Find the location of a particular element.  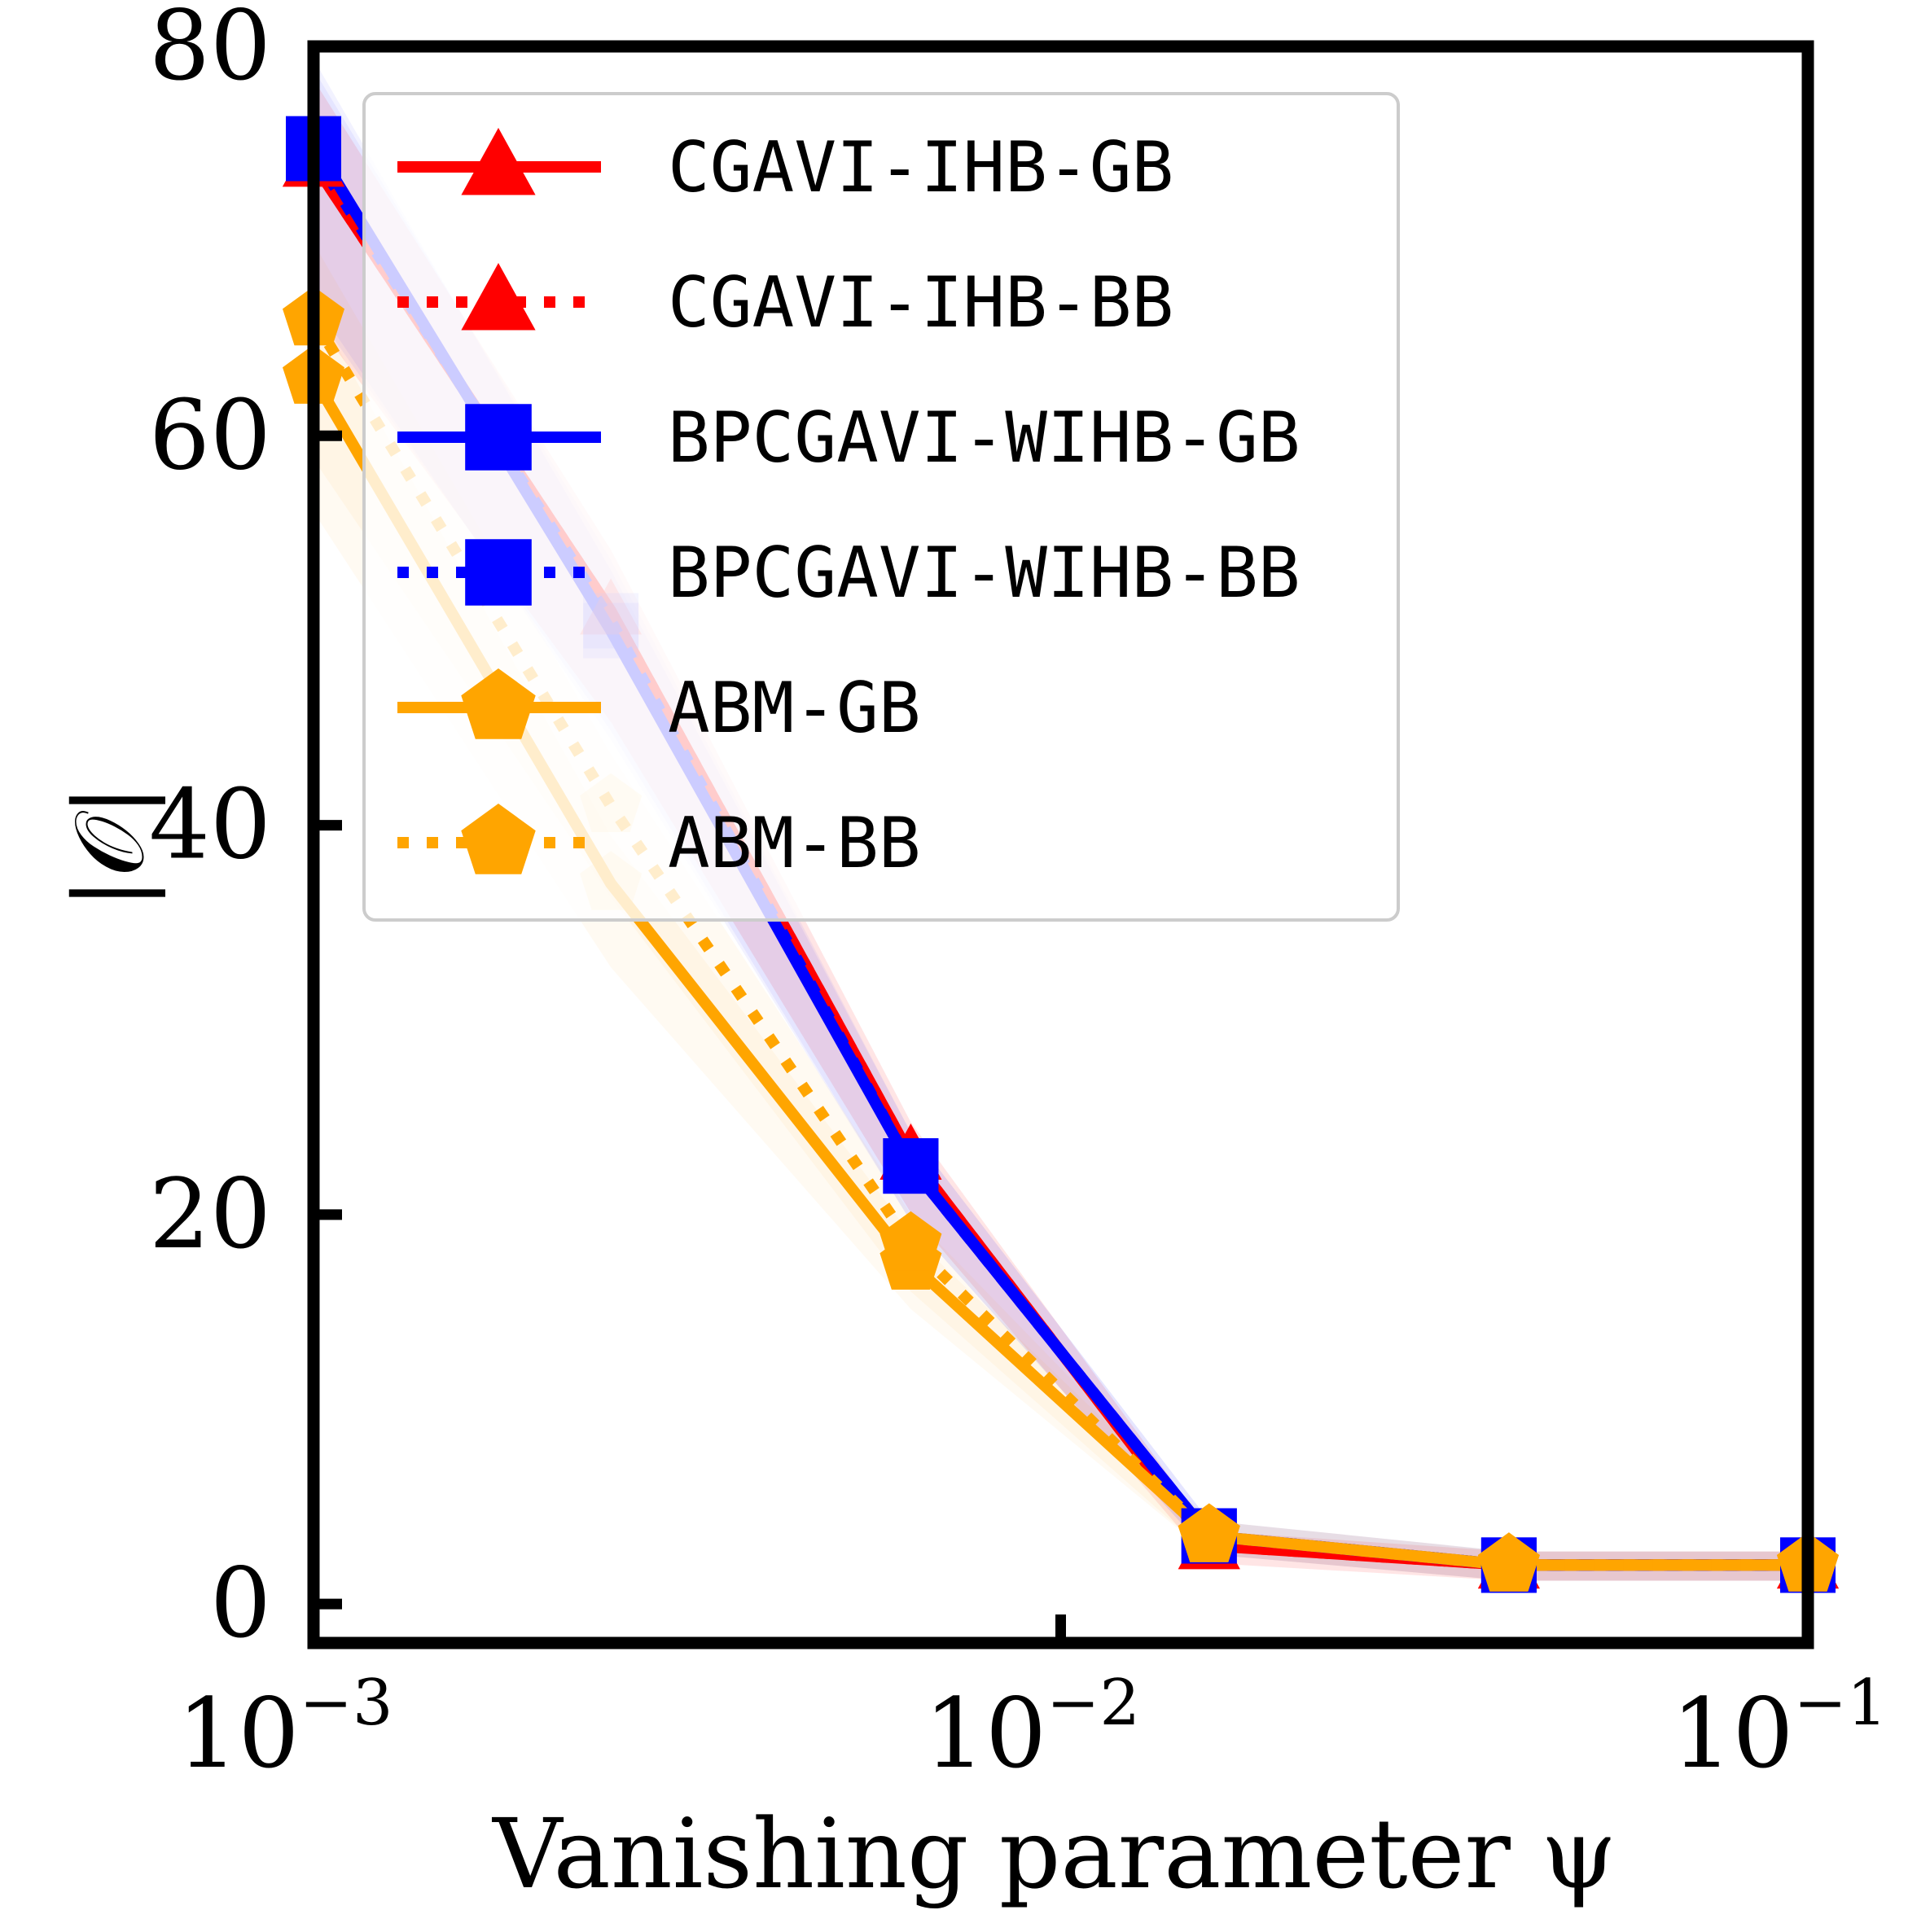

x-tick-label-2: 10⁻¹ is located at coordinates (1779, 1728).